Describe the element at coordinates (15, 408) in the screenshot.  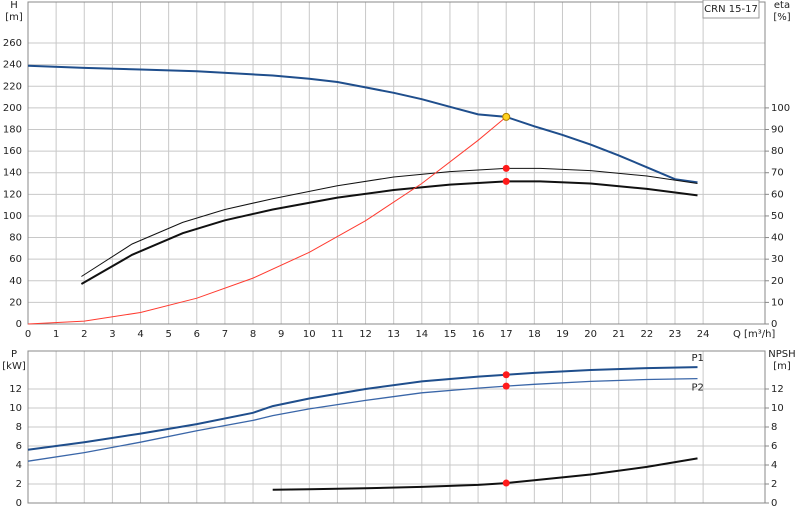
I see `y-tick-label: 10` at that location.